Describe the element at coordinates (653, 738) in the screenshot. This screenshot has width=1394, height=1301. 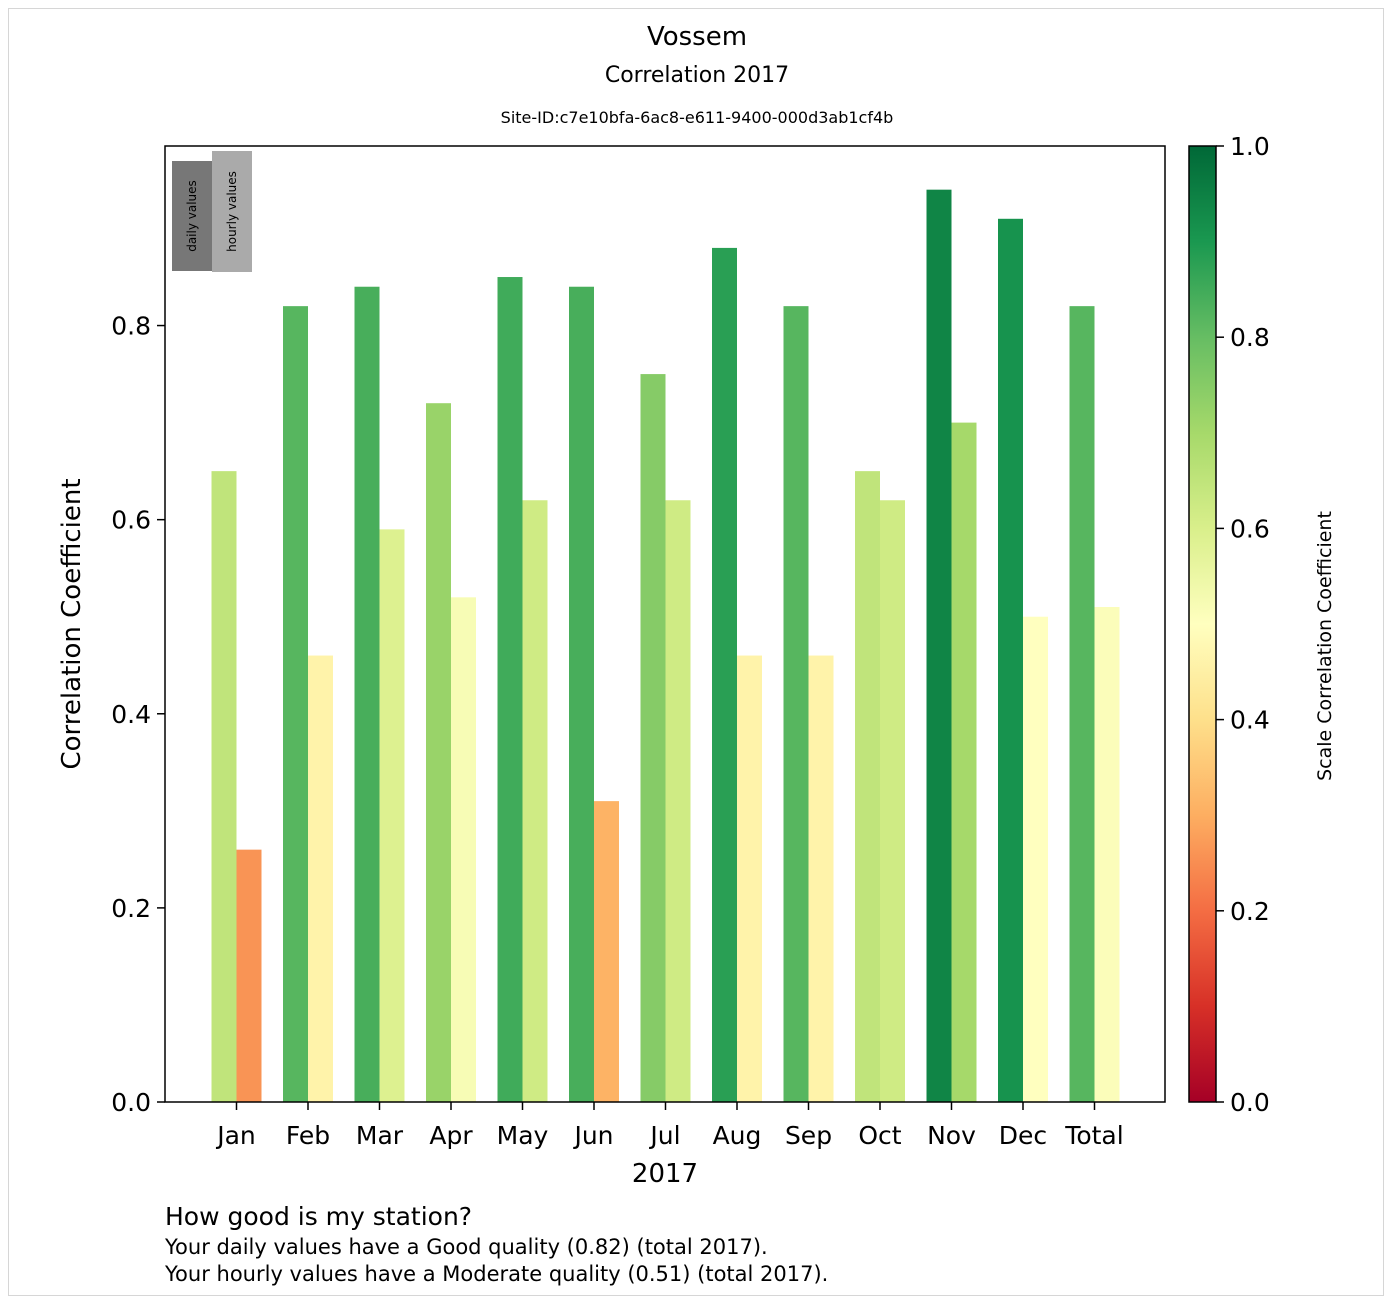
I see `bar-daily-jul` at that location.